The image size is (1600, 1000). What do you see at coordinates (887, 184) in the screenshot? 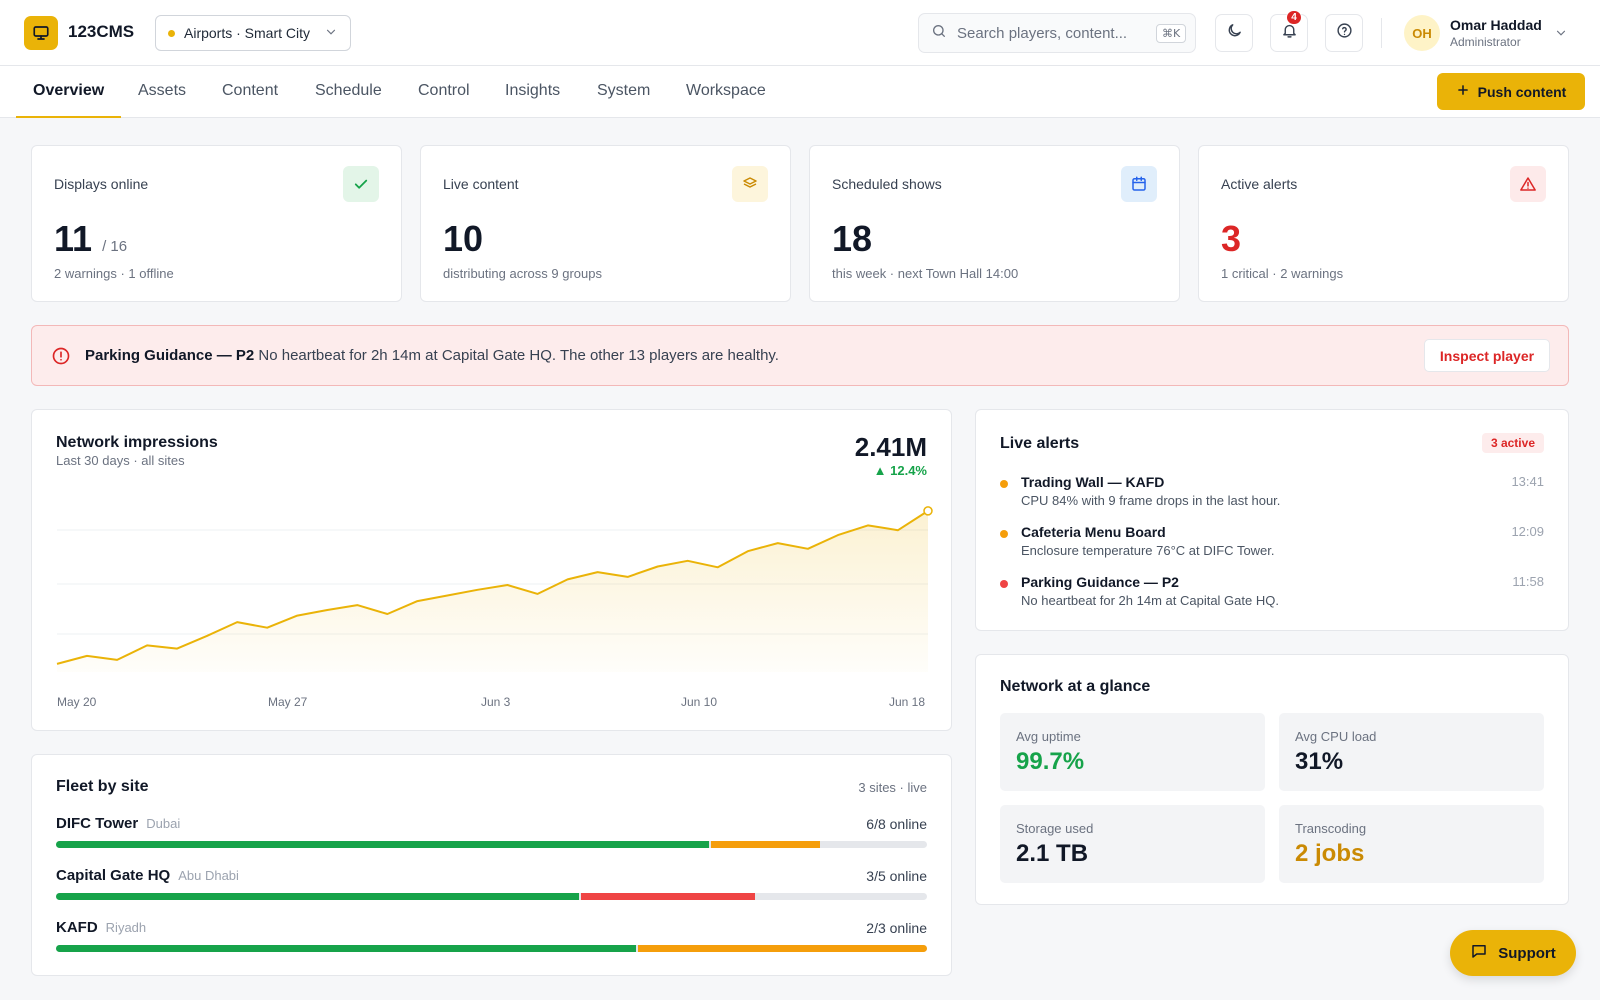
I see `stat-label: Scheduled shows` at bounding box center [887, 184].